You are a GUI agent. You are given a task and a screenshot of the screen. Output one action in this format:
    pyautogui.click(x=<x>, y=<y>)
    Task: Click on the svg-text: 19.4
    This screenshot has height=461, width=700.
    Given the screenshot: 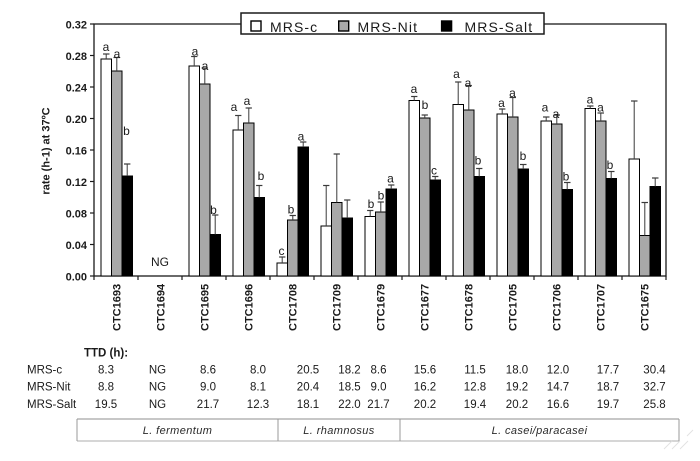 What is the action you would take?
    pyautogui.click(x=475, y=405)
    